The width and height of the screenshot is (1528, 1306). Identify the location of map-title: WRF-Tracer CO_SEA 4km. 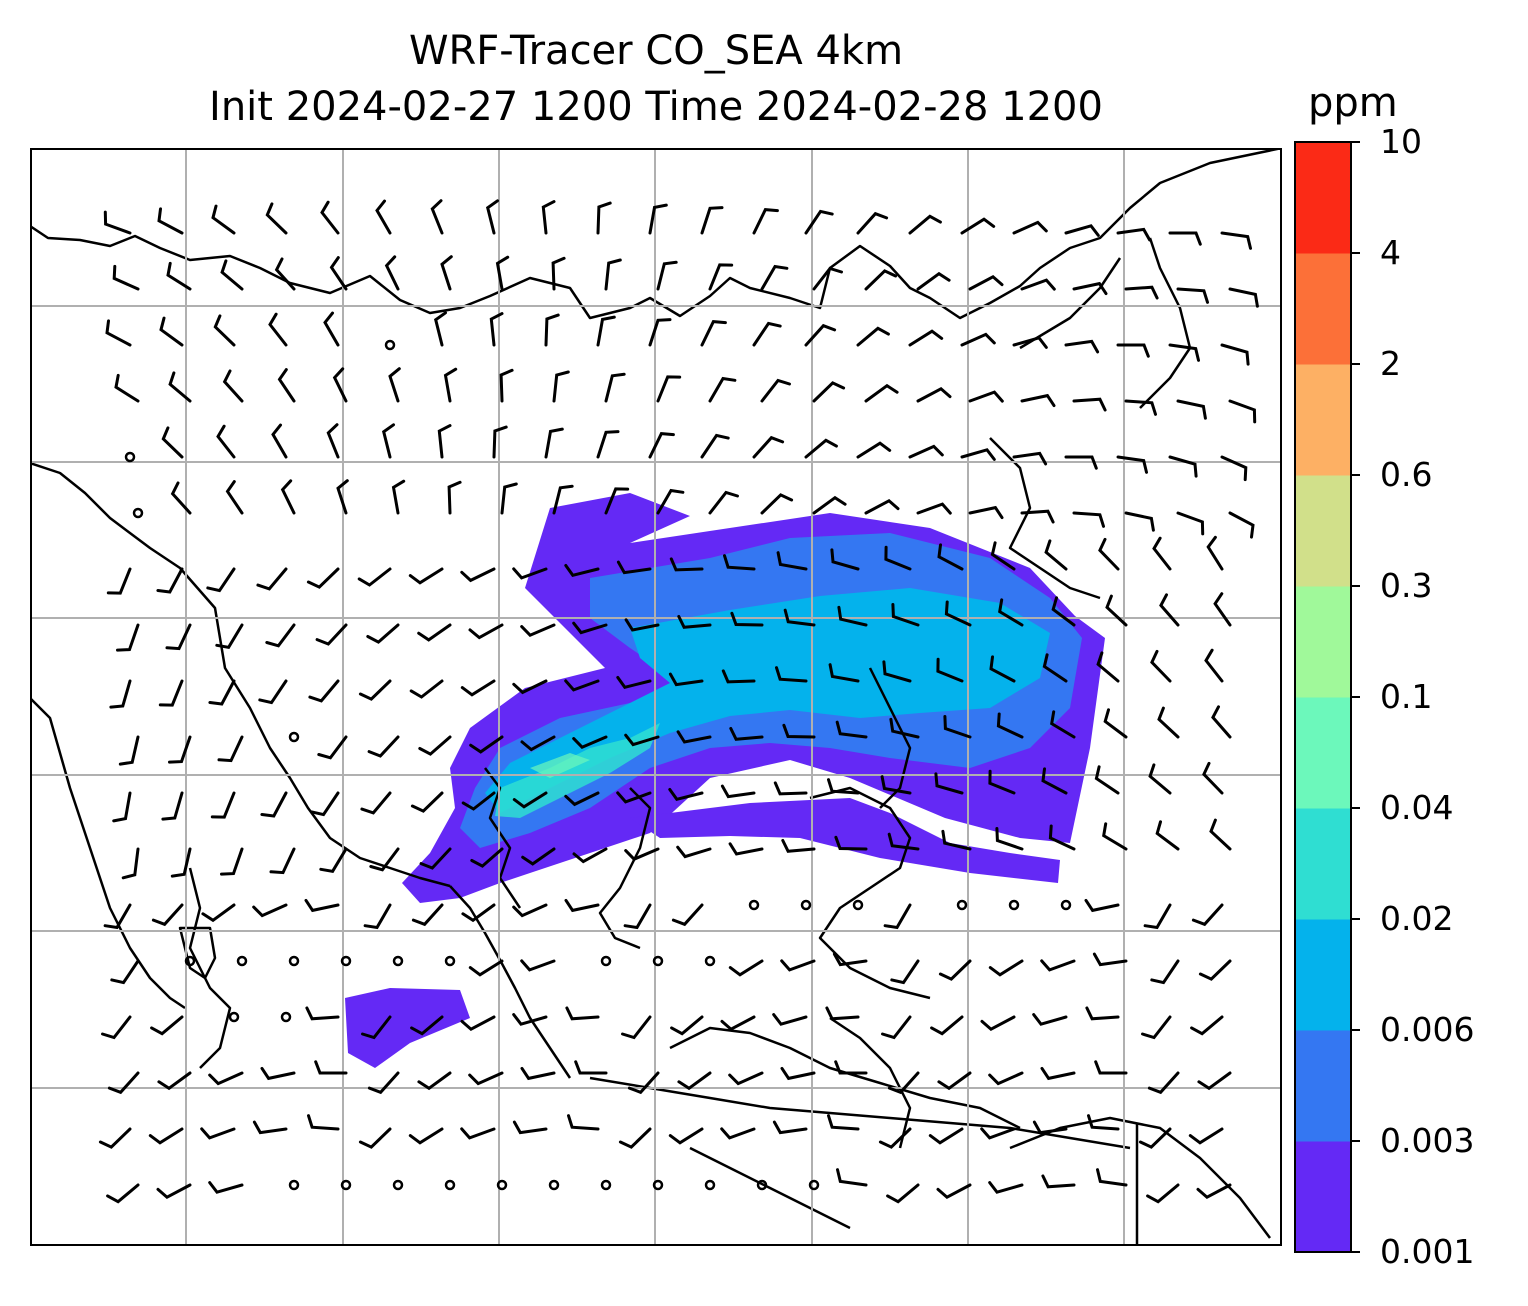
(656, 51).